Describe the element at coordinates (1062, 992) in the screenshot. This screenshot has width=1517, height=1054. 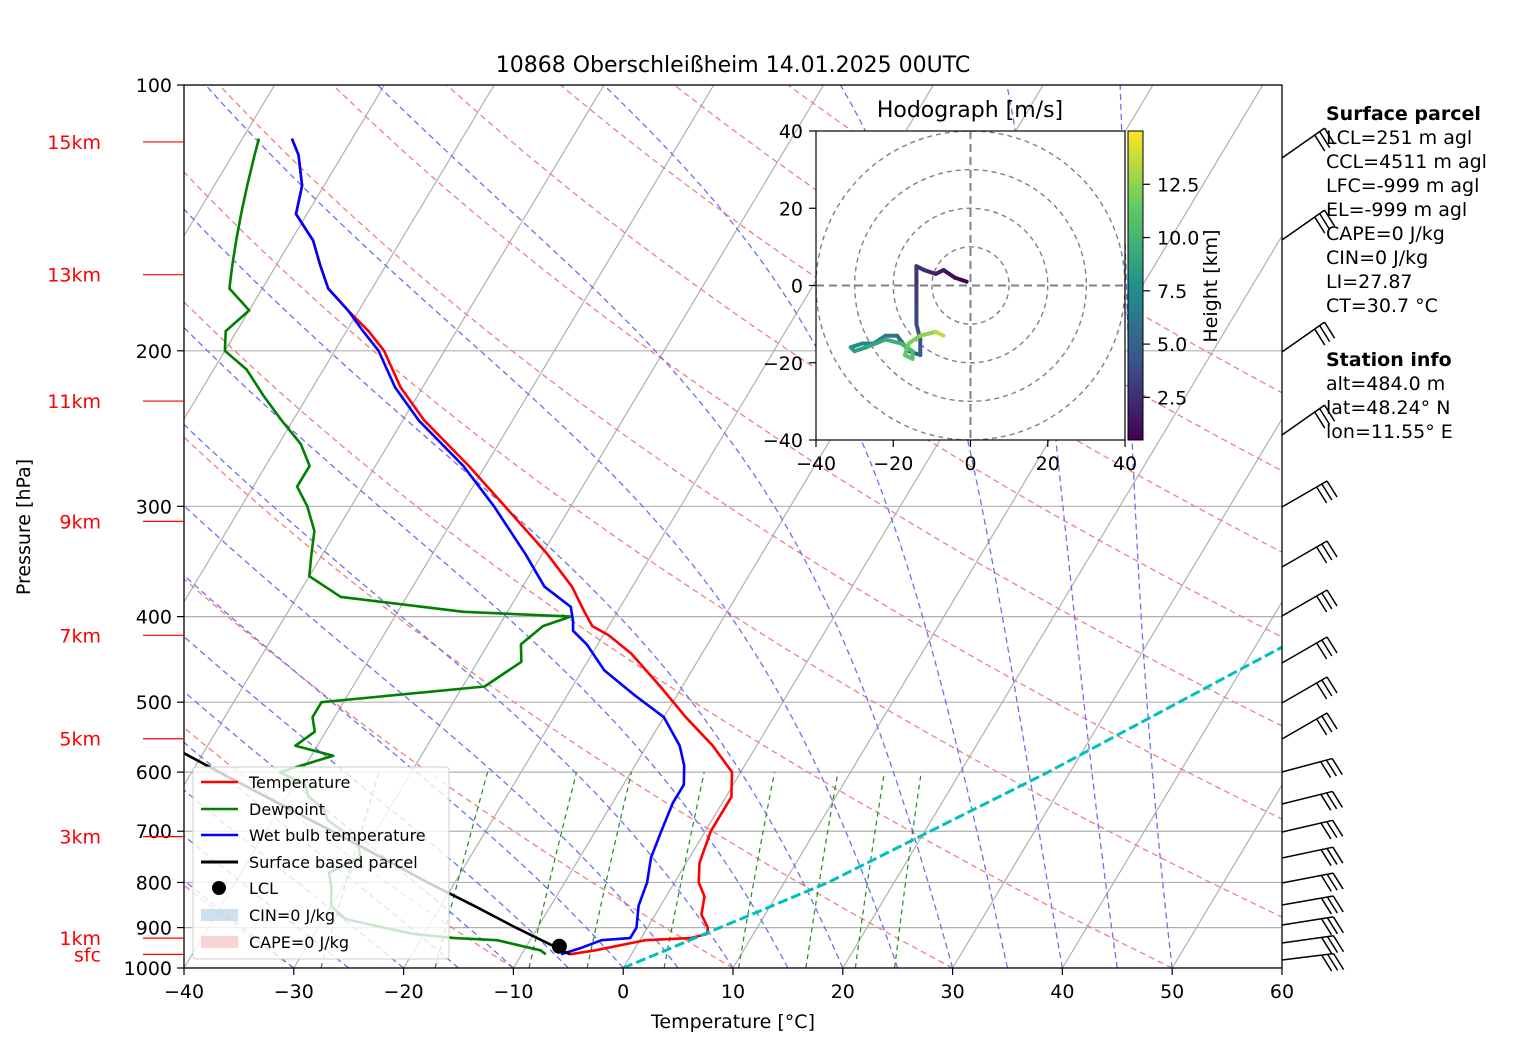
I see `x-tick-label: 40` at that location.